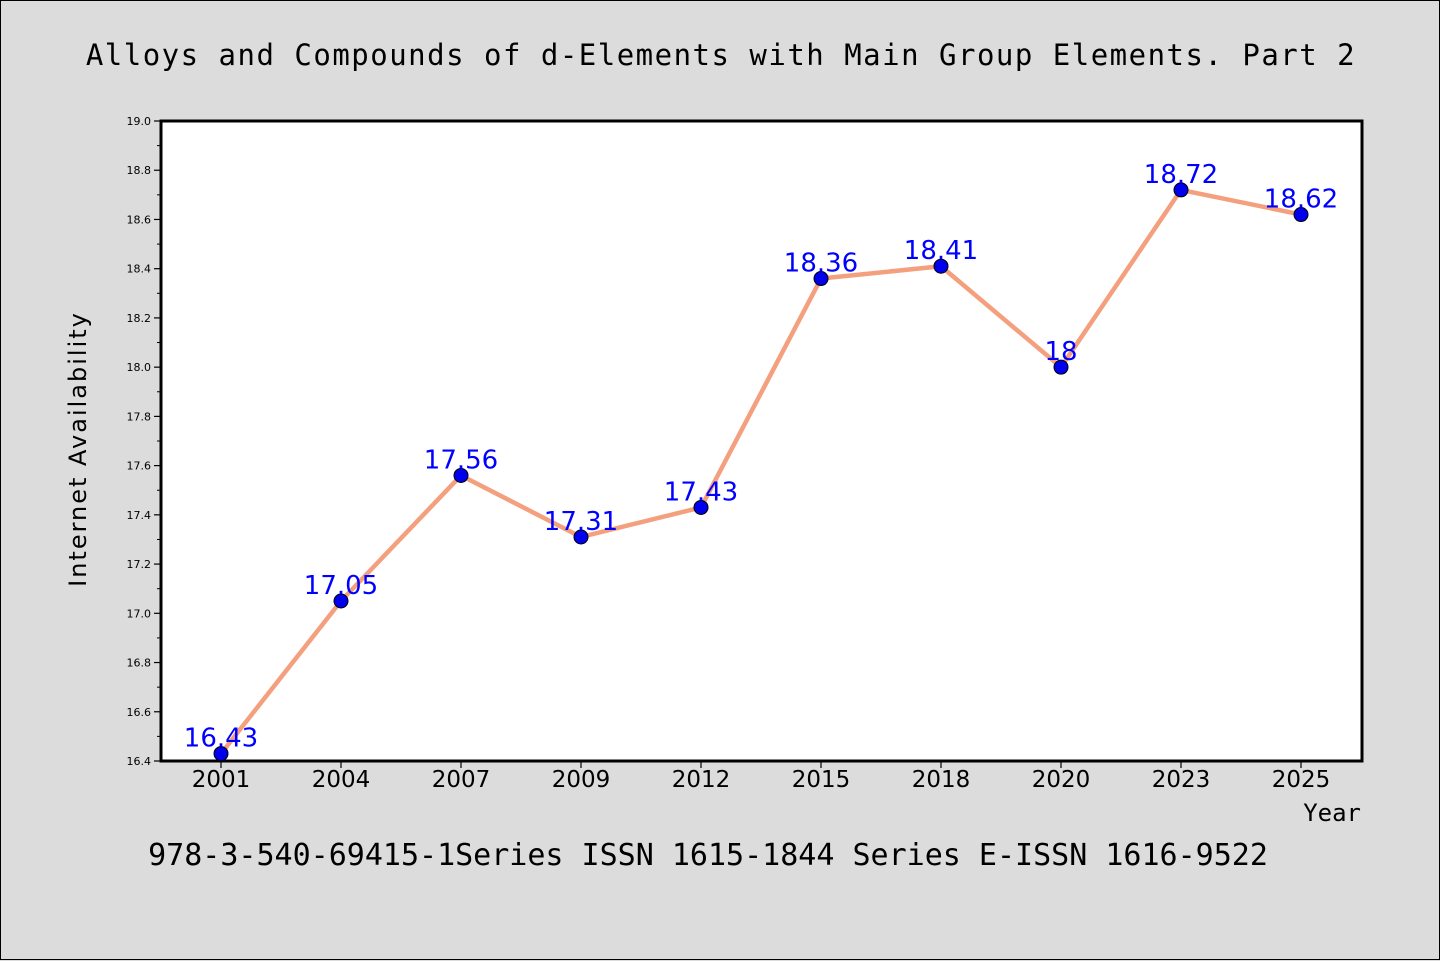 This screenshot has width=1440, height=961. What do you see at coordinates (139, 564) in the screenshot?
I see `y-tick-label: 17.2` at bounding box center [139, 564].